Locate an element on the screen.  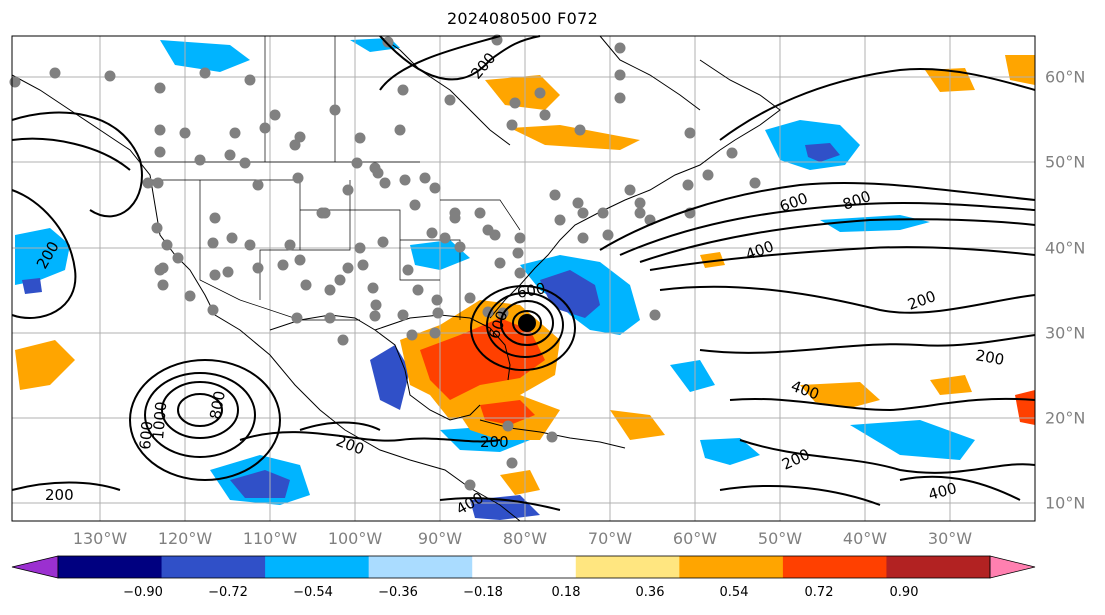
lat-tick-label: 50°N is located at coordinates (1065, 162).